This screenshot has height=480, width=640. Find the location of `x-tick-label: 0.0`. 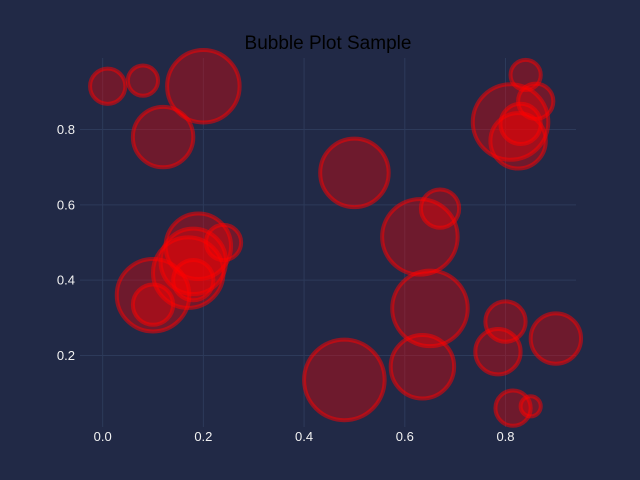

x-tick-label: 0.0 is located at coordinates (103, 436).